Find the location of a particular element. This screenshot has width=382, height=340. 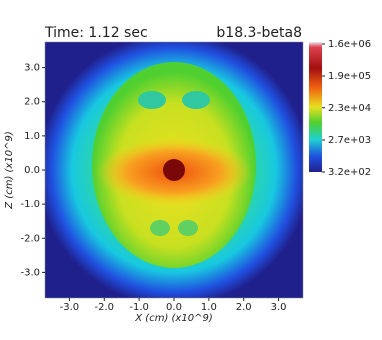

run-label: b18.3-beta8 is located at coordinates (259, 33).